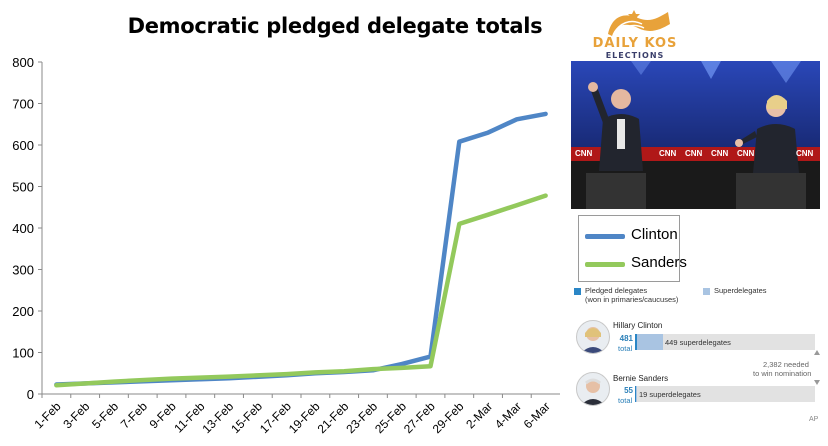  I want to click on sanders-avatar, so click(593, 389).